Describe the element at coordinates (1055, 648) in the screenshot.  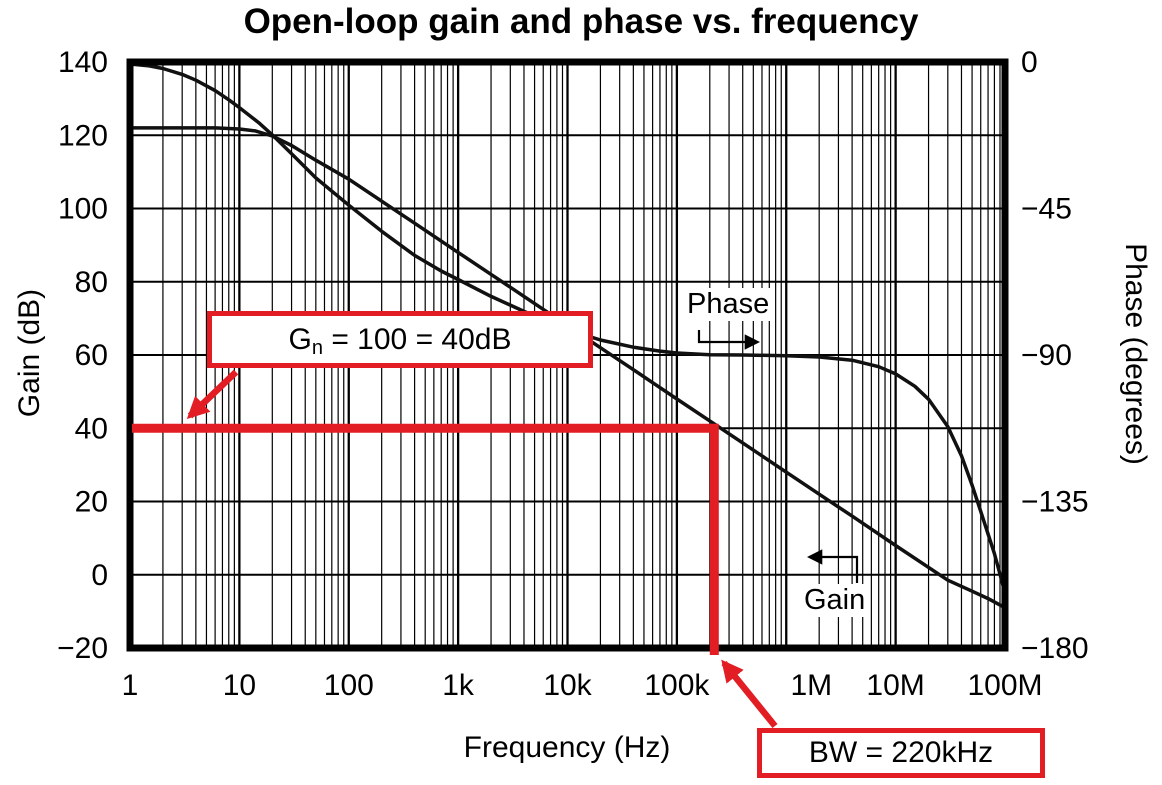
I see `y-right-tick-label: −180` at that location.